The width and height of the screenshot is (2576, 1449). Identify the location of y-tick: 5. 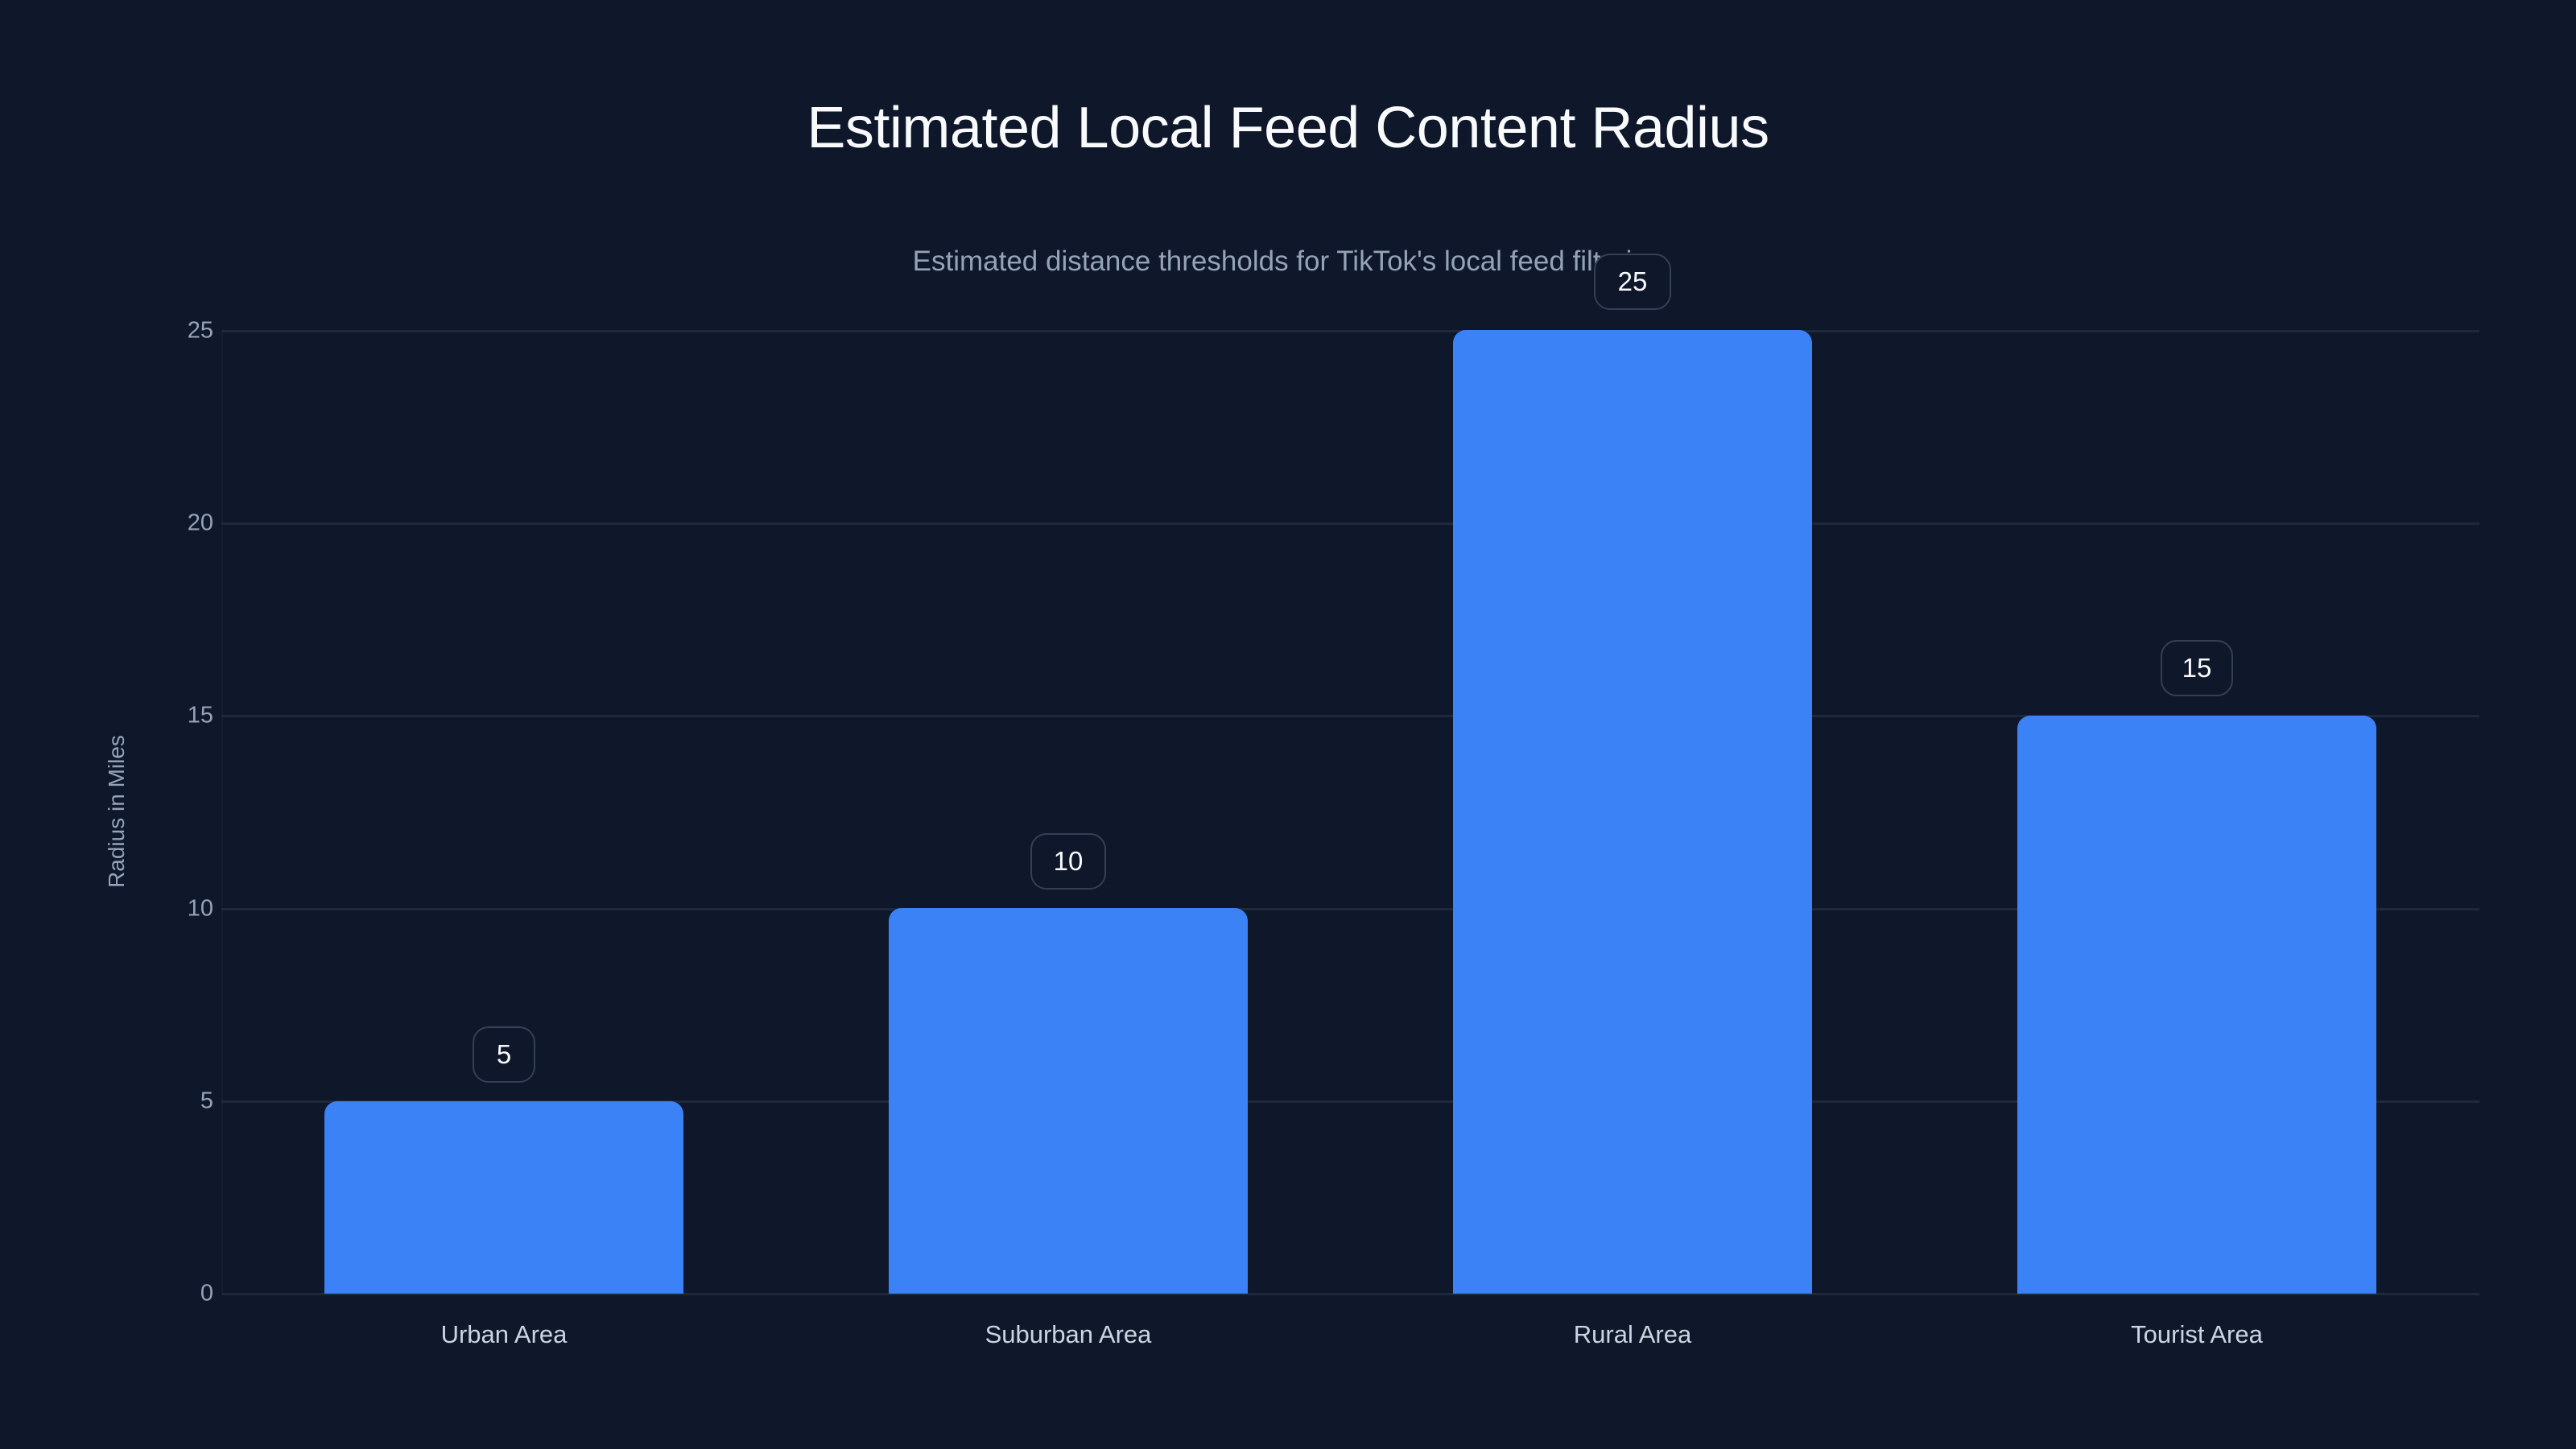
(206, 1101).